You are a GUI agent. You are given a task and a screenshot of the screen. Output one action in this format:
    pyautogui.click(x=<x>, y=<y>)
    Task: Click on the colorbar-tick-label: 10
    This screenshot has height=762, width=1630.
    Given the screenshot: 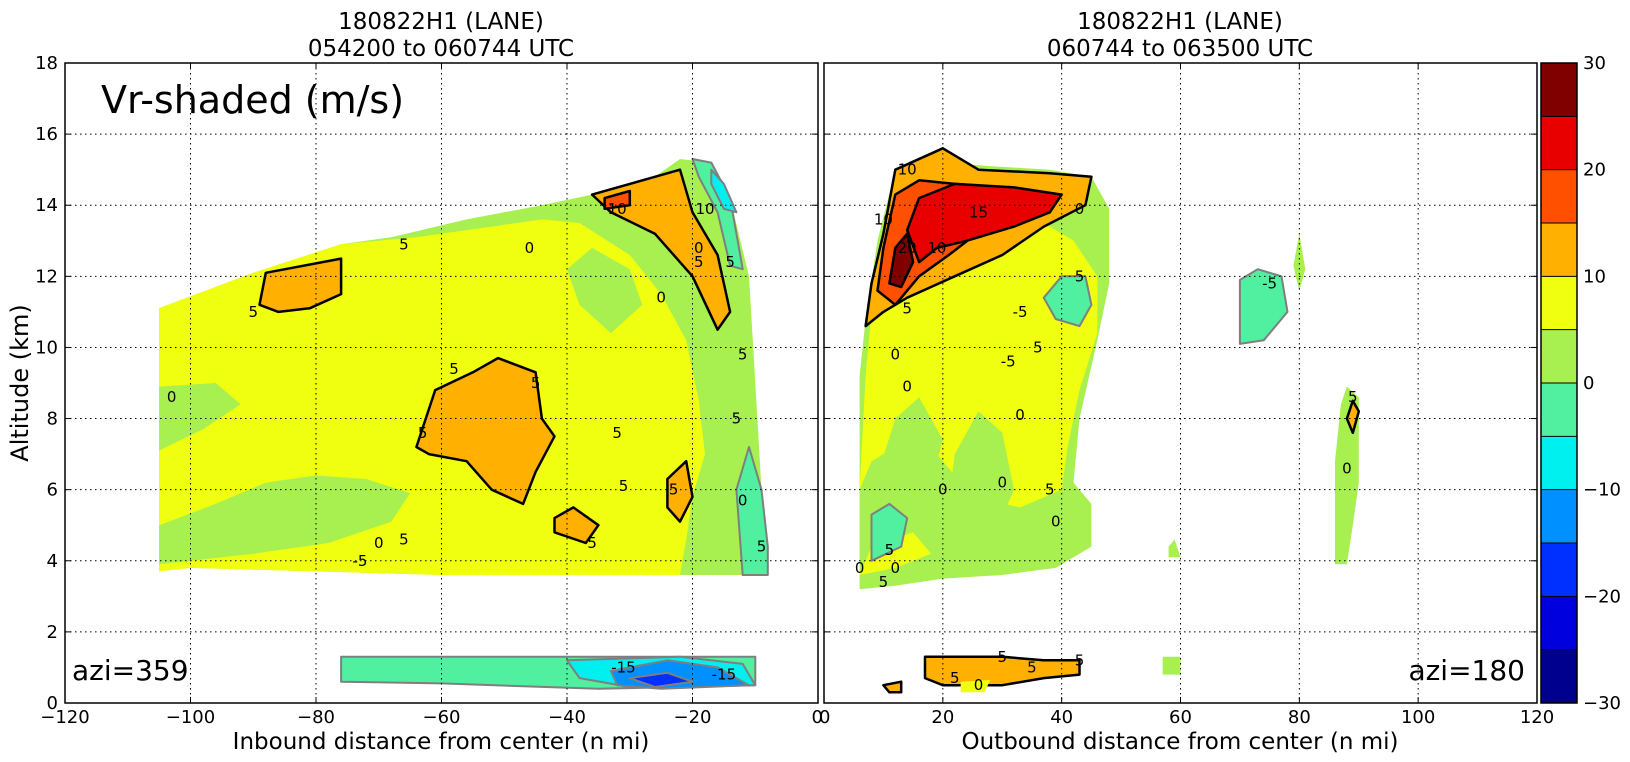 What is the action you would take?
    pyautogui.click(x=1594, y=276)
    